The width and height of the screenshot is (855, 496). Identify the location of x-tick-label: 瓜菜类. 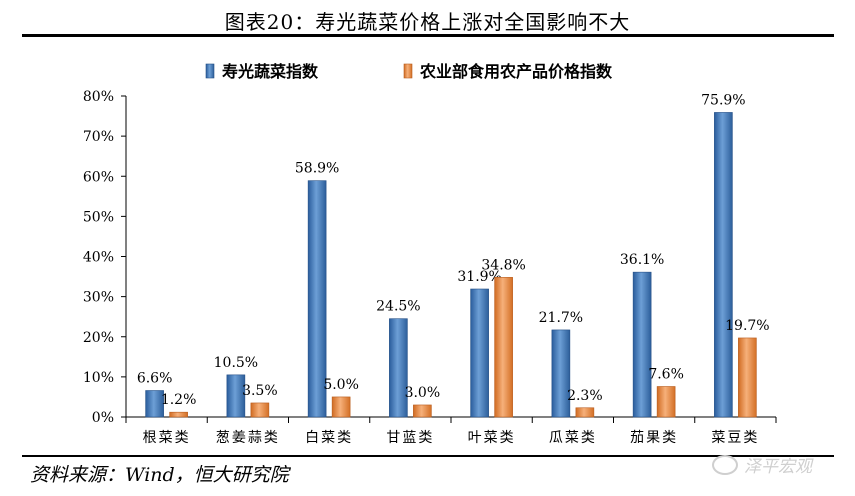
(573, 438).